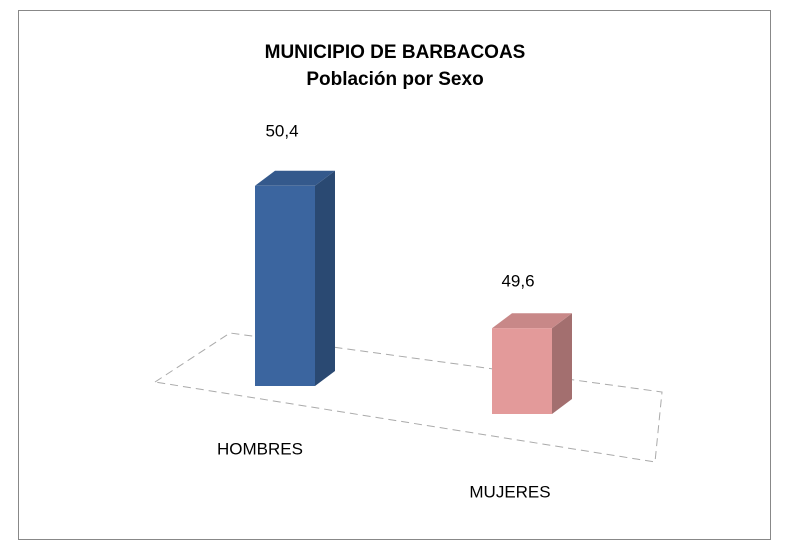  I want to click on x-tick-label: HOMBRES, so click(260, 448).